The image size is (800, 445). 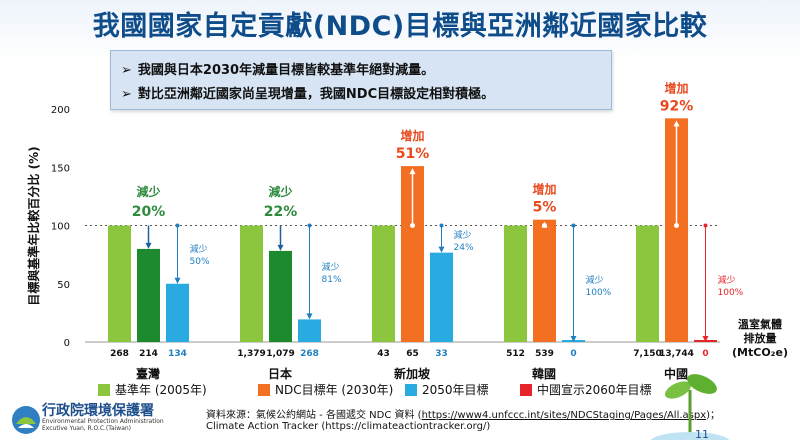 I want to click on country-label: 新加坡, so click(x=412, y=373).